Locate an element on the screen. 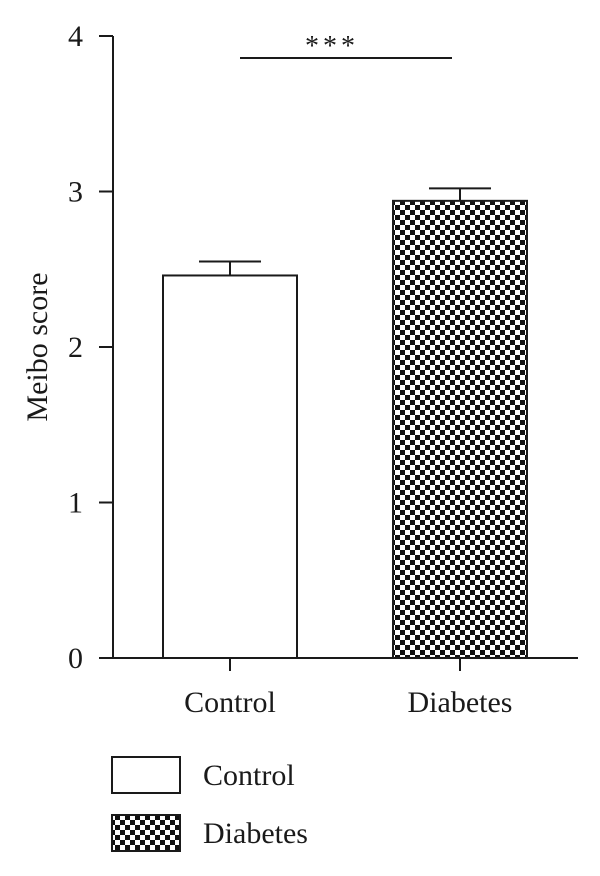 The image size is (600, 876). y-tick-label: 1 is located at coordinates (75, 503).